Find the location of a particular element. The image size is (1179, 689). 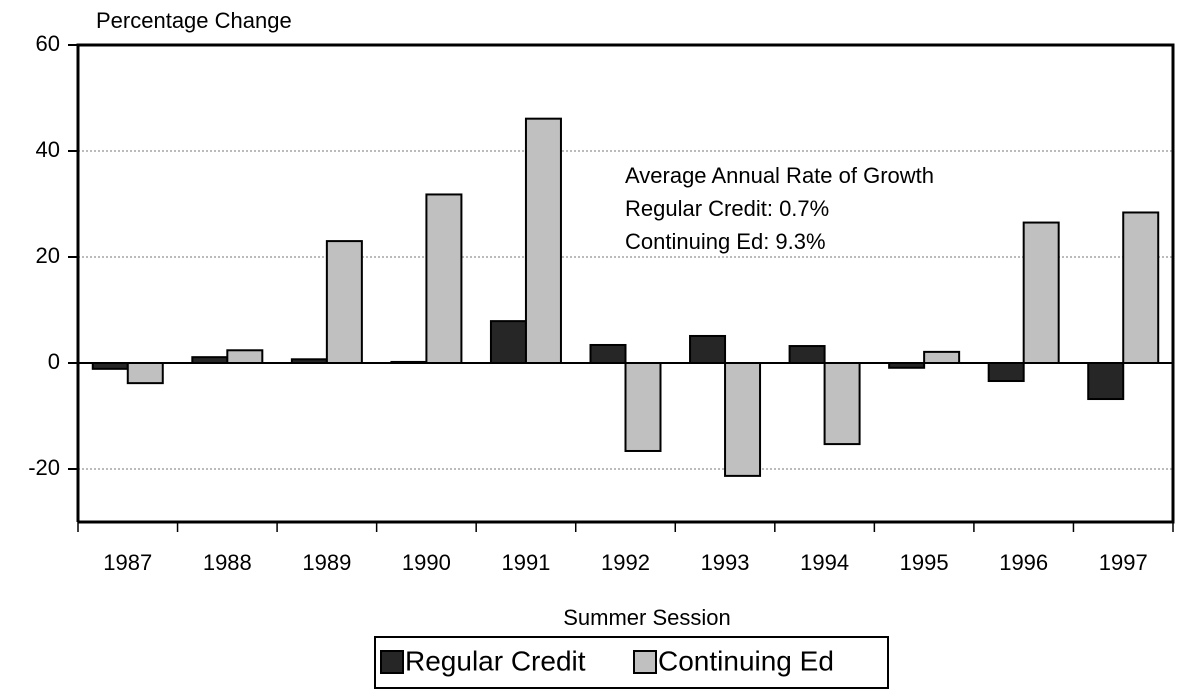

x-tick-label: 1993 is located at coordinates (725, 562).